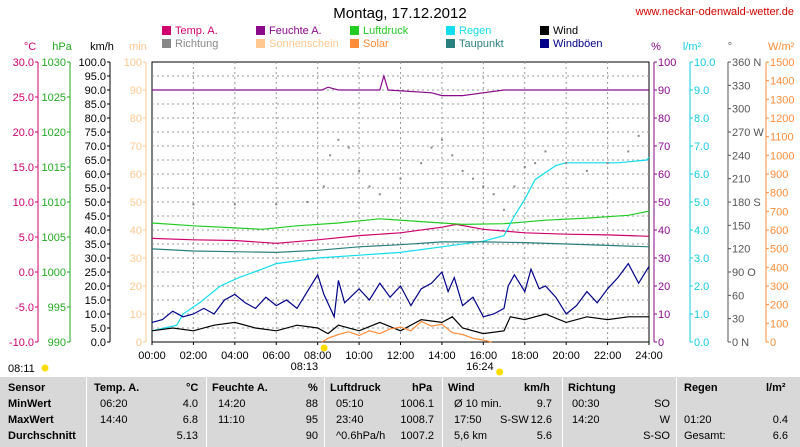 The height and width of the screenshot is (447, 800). Describe the element at coordinates (114, 404) in the screenshot. I see `table-cell-temp-time: 06:20` at that location.